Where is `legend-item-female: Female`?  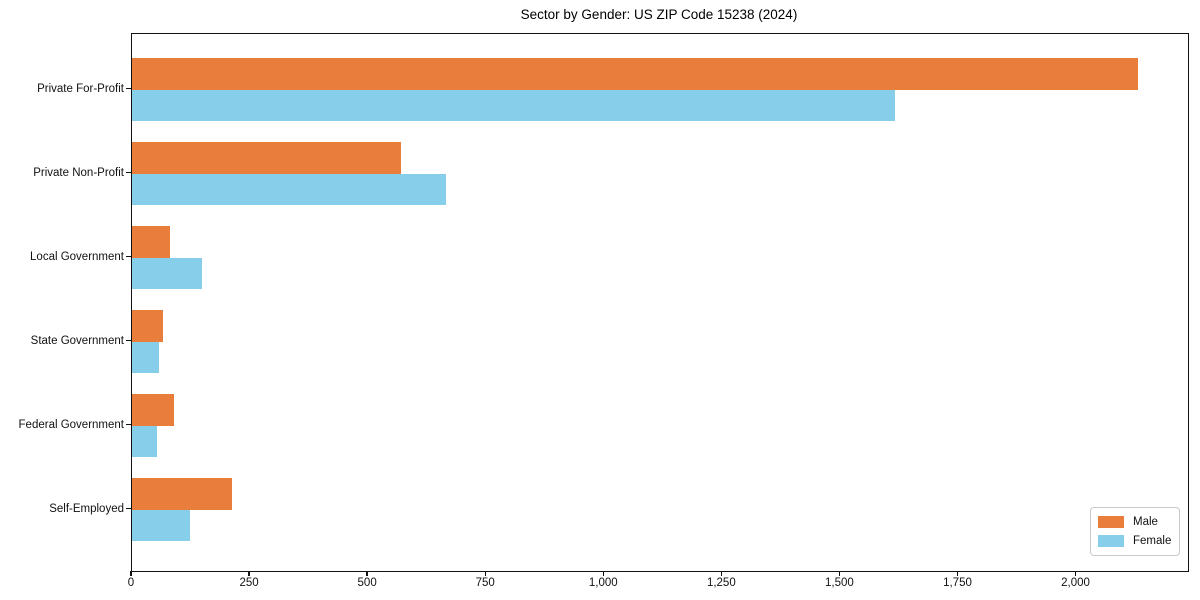
legend-item-female: Female is located at coordinates (1135, 540).